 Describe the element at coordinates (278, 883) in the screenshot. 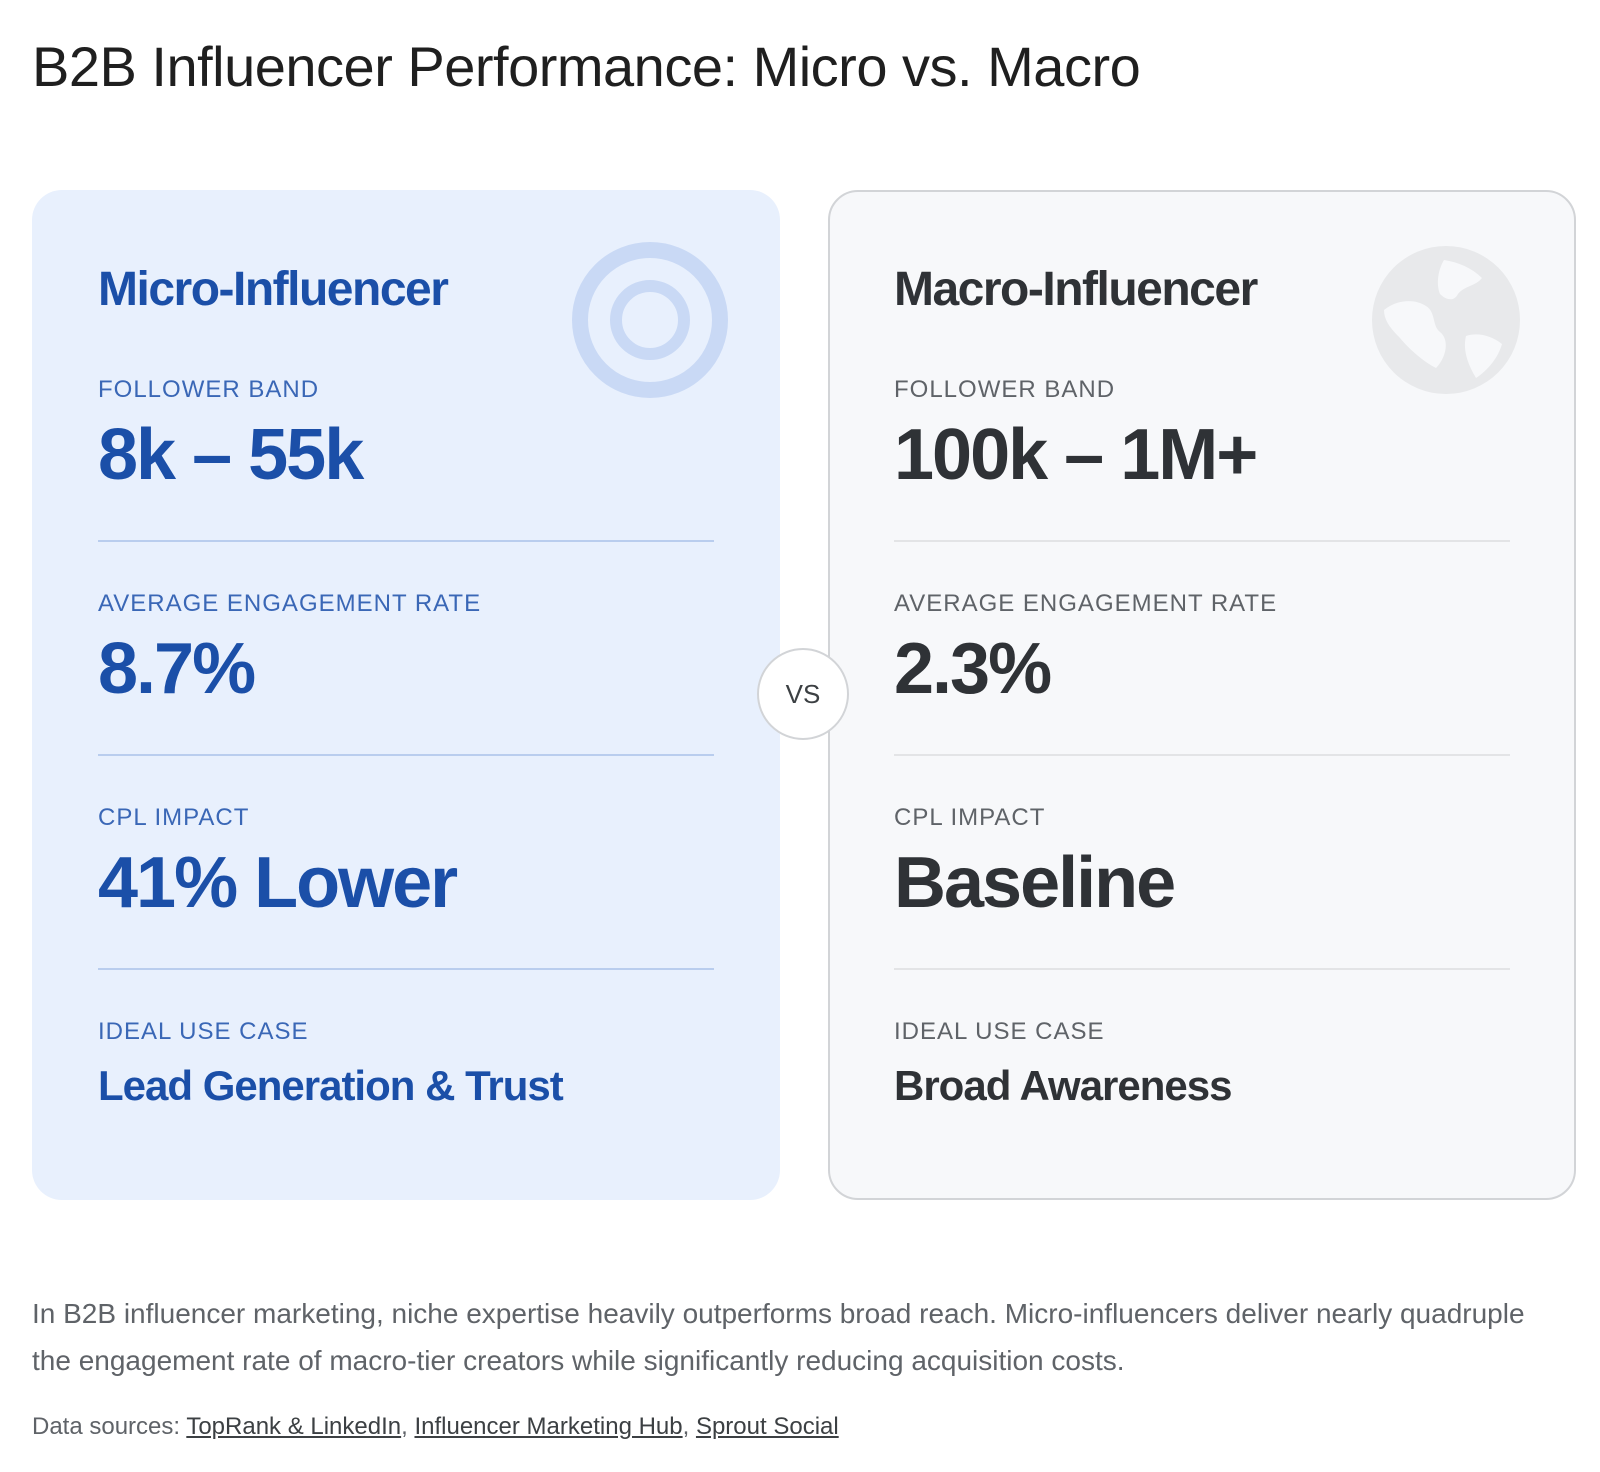

I see `metric-value: 41% Lower` at that location.